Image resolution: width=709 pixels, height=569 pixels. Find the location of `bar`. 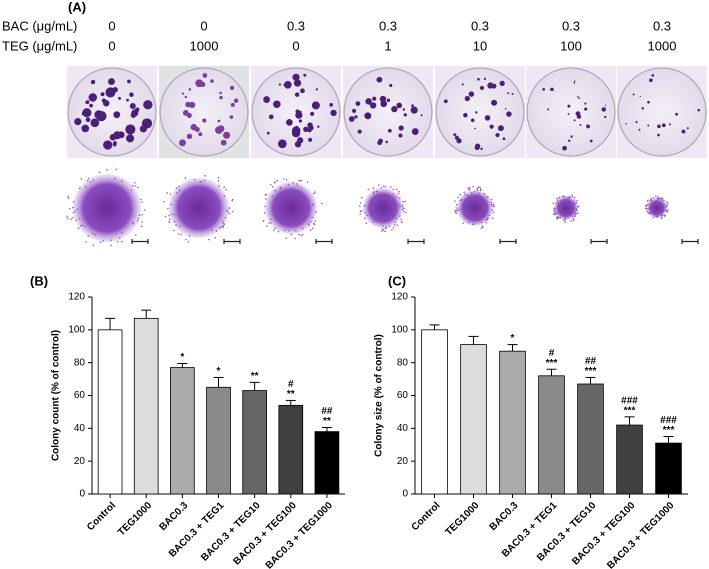

bar is located at coordinates (146, 406).